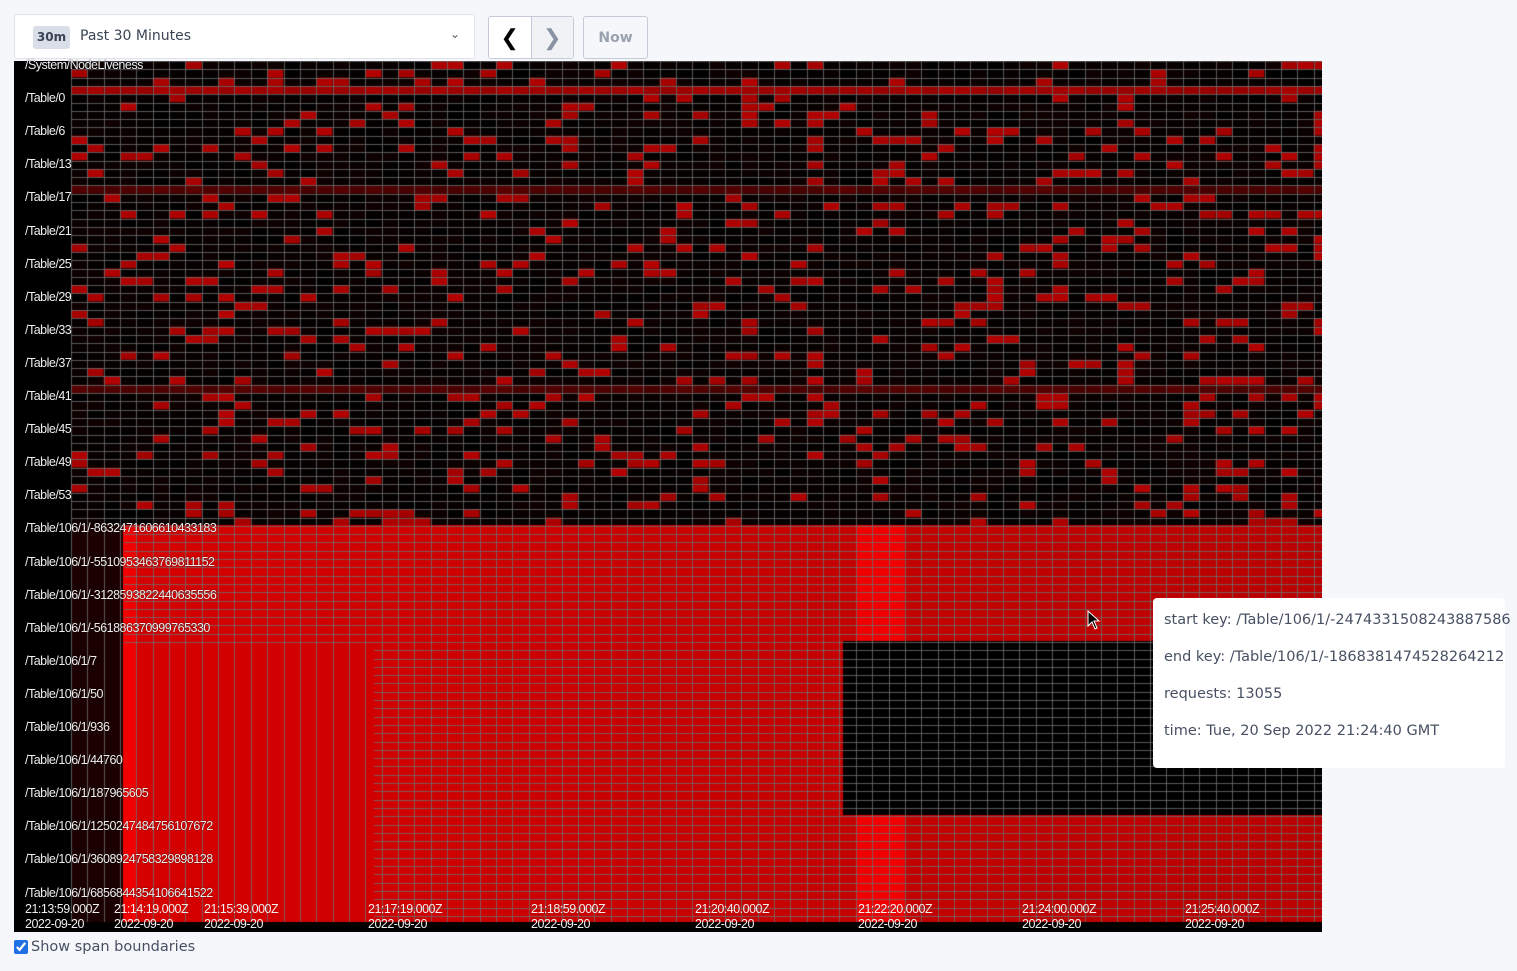 This screenshot has height=971, width=1517. Describe the element at coordinates (51, 37) in the screenshot. I see `time-range-badge: 30m` at that location.